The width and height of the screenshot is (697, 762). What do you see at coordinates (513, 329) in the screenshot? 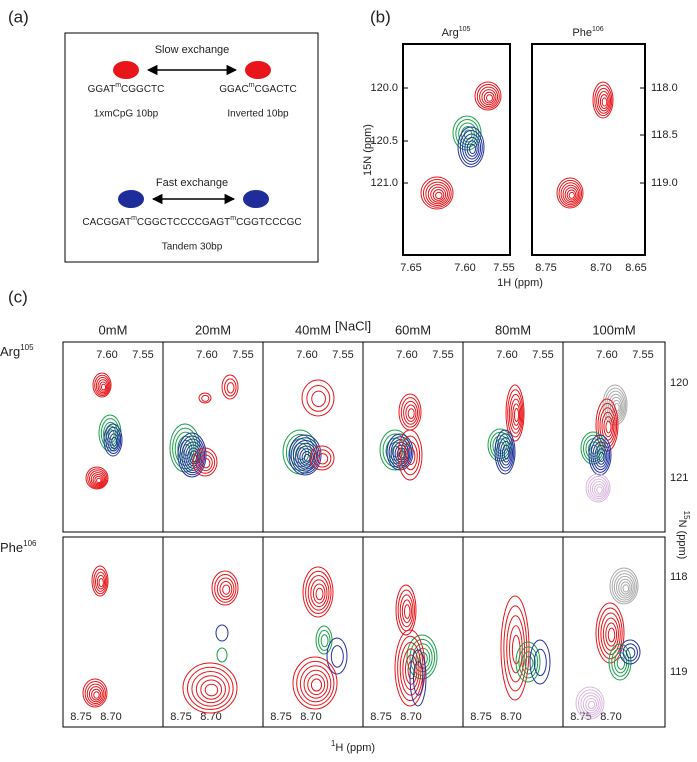
I see `column-header: 80mM` at bounding box center [513, 329].